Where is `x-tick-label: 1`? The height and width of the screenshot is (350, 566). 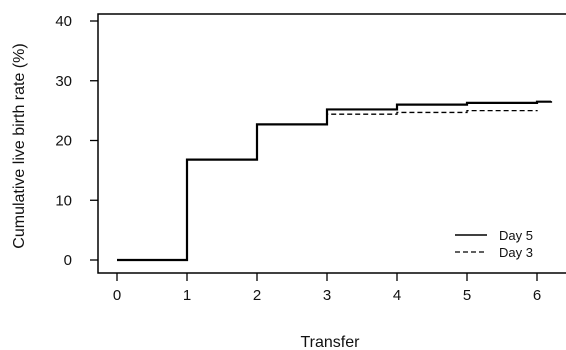 x-tick-label: 1 is located at coordinates (187, 295).